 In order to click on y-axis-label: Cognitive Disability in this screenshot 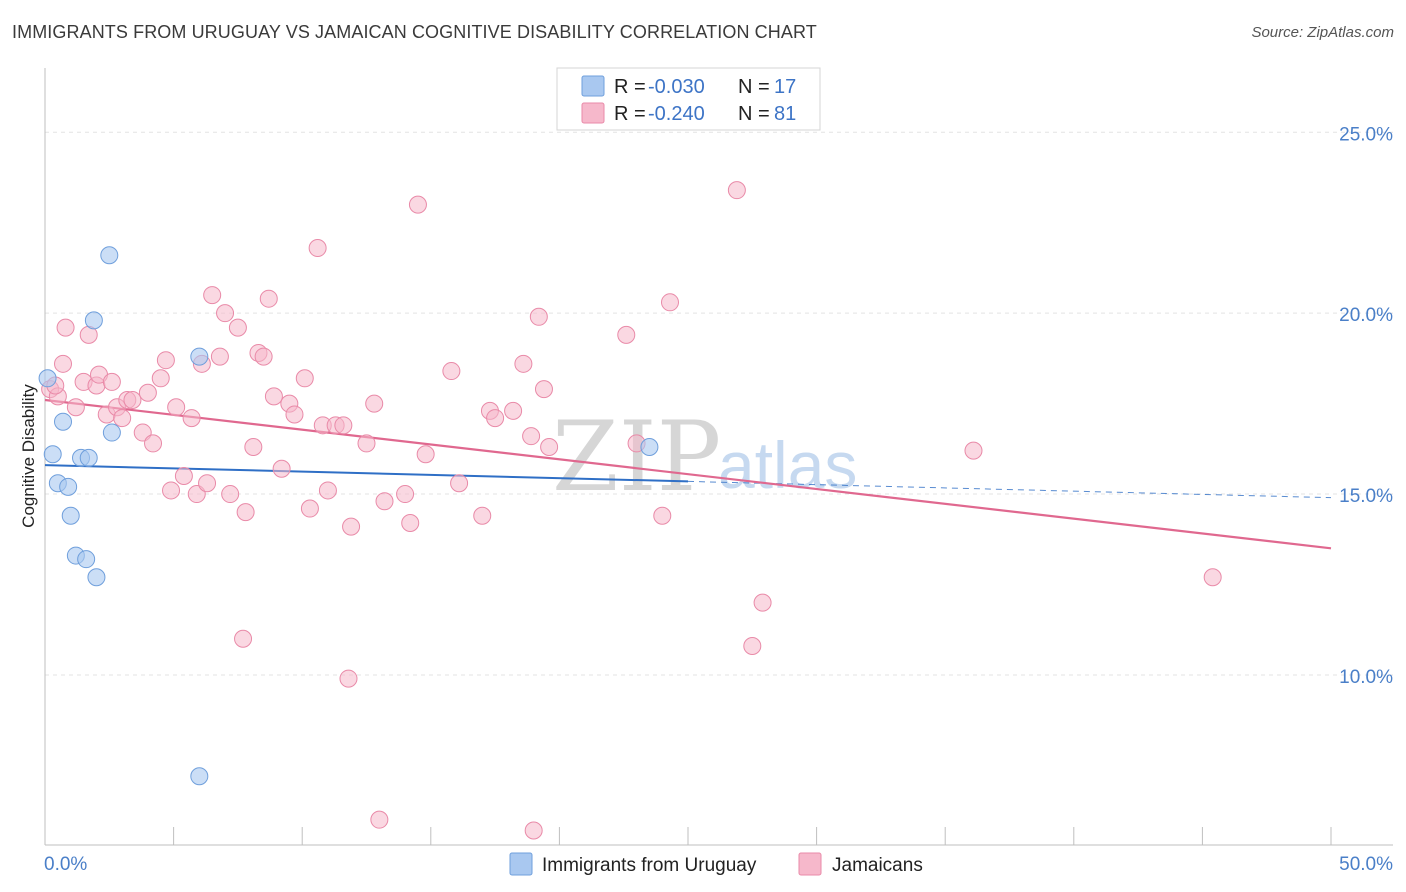, I will do `click(28, 456)`.